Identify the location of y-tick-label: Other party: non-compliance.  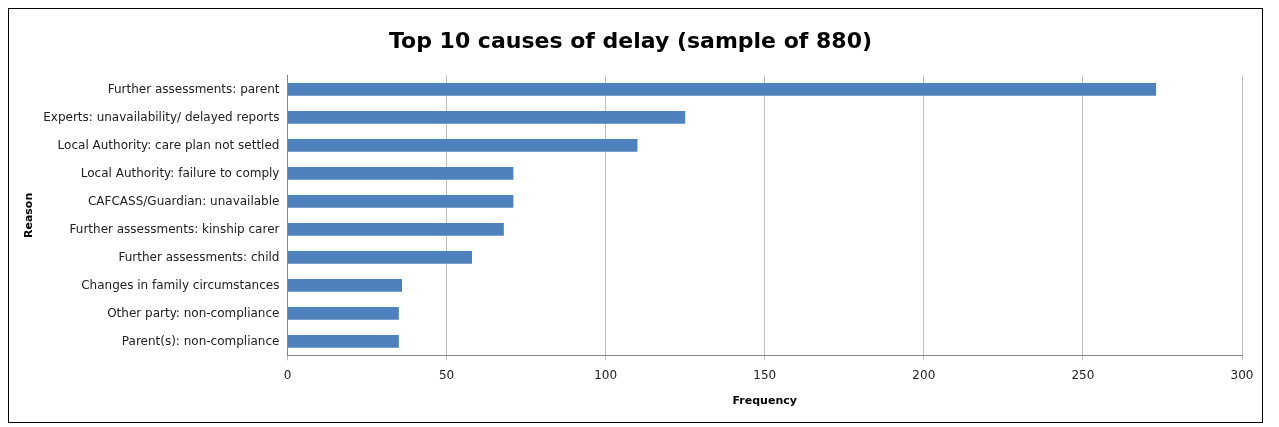
(193, 312).